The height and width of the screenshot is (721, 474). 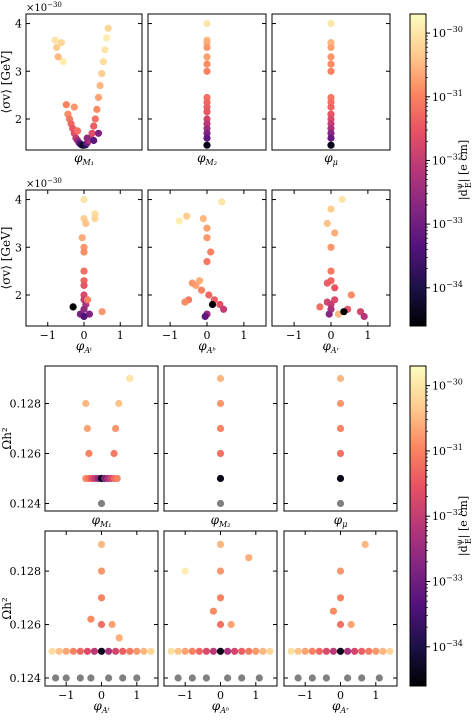 I want to click on panel-sigma_v_row1-1: φM₂, so click(x=207, y=90).